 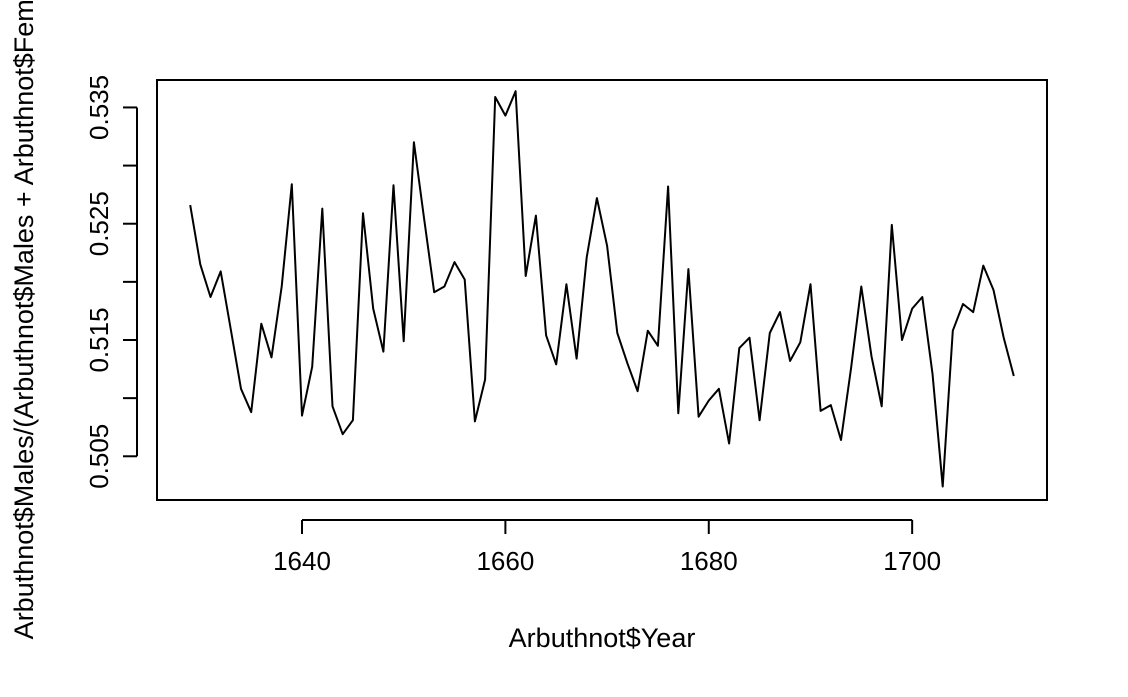 I want to click on y-tick-label: 0.535, so click(x=99, y=107).